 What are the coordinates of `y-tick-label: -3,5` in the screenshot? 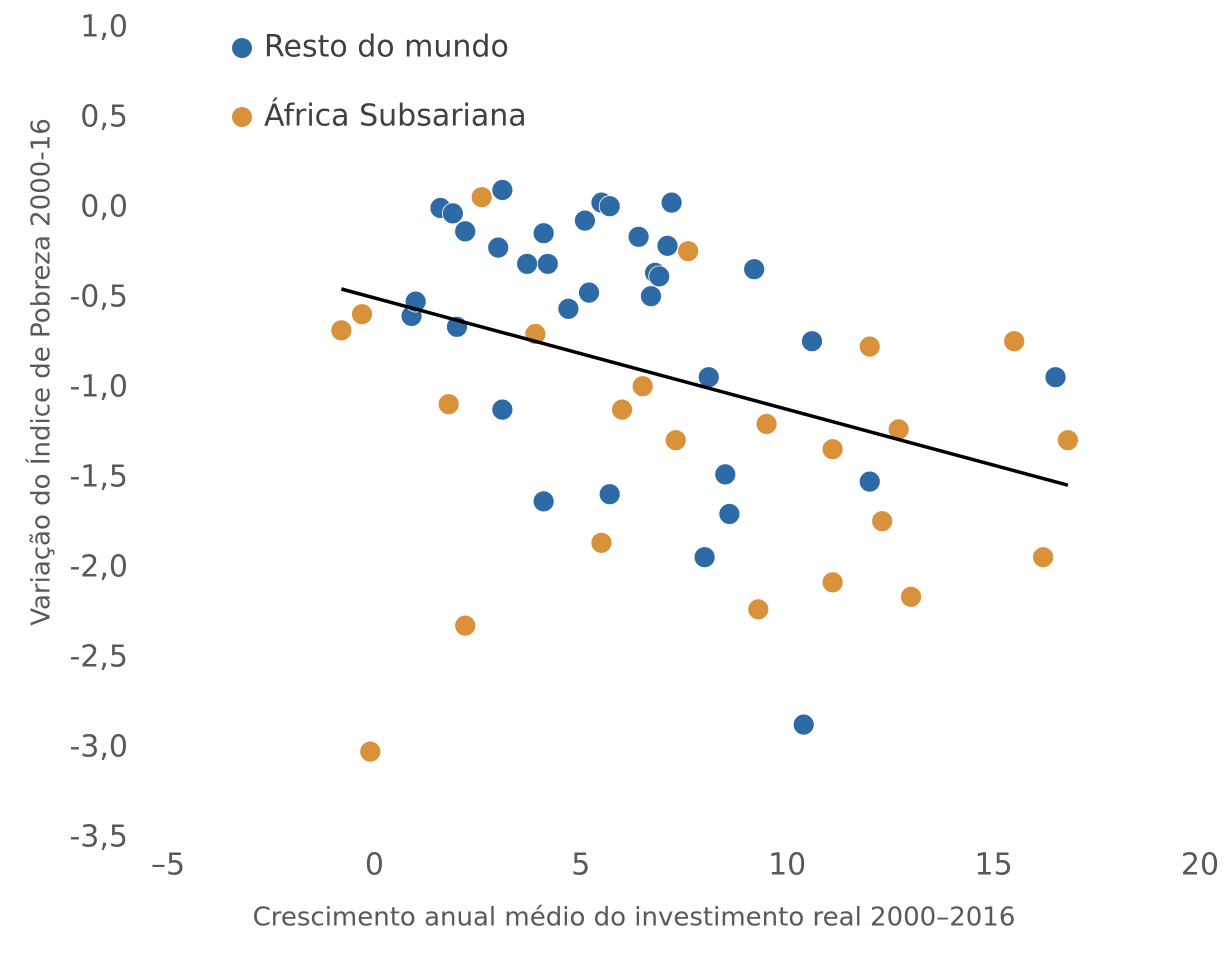 It's located at (98, 837).